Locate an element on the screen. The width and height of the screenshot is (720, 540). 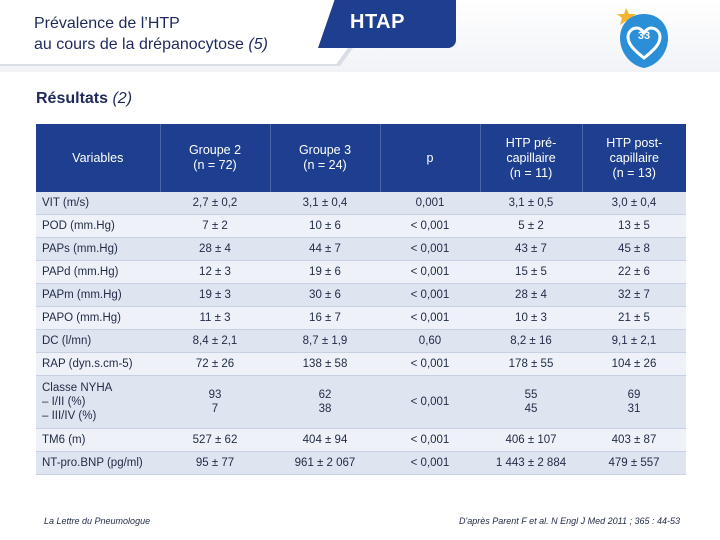
row-label: NT-pro.BNP (pg/ml) is located at coordinates (98, 463).